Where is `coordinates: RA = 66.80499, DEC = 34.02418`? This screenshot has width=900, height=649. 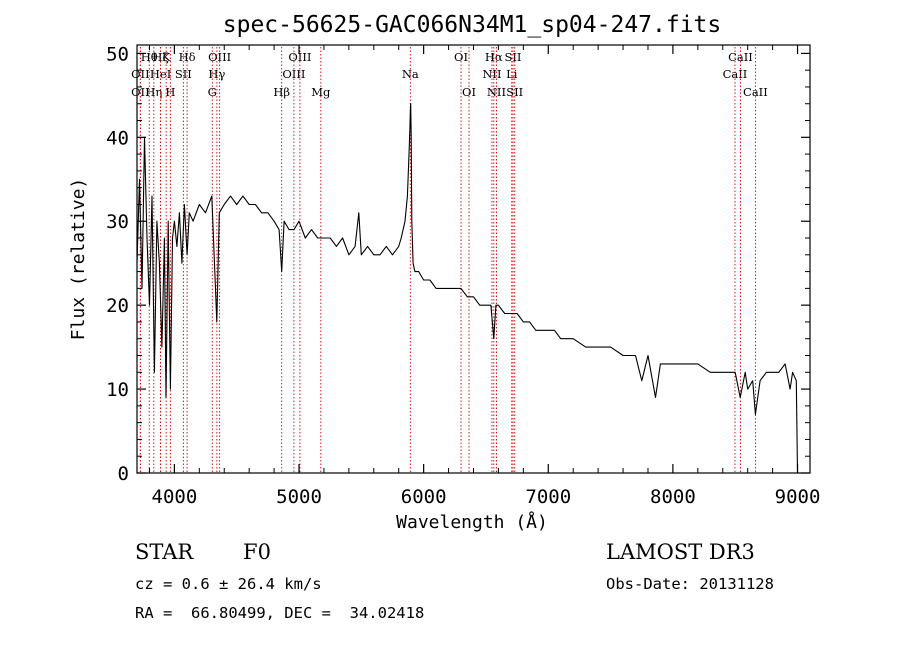
coordinates: RA = 66.80499, DEC = 34.02418 is located at coordinates (280, 613).